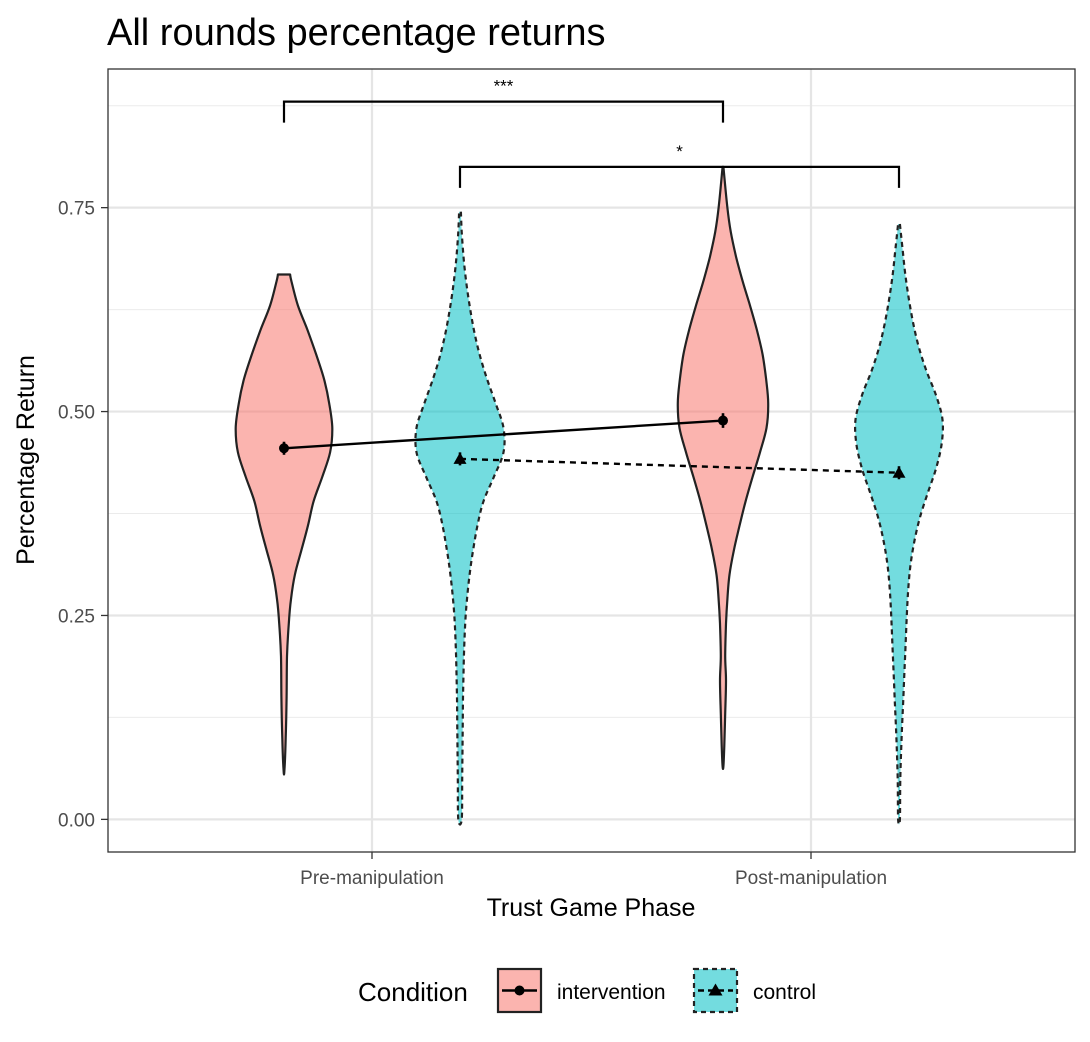 Image resolution: width=1090 pixels, height=1042 pixels. What do you see at coordinates (503, 434) in the screenshot?
I see `mean-line-intervention` at bounding box center [503, 434].